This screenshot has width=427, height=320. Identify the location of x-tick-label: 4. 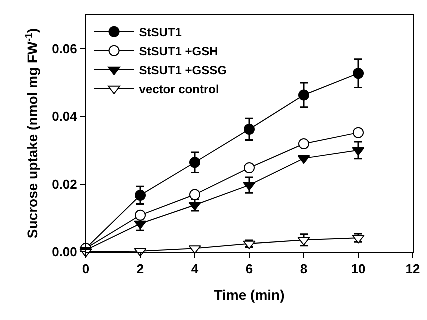
(195, 269).